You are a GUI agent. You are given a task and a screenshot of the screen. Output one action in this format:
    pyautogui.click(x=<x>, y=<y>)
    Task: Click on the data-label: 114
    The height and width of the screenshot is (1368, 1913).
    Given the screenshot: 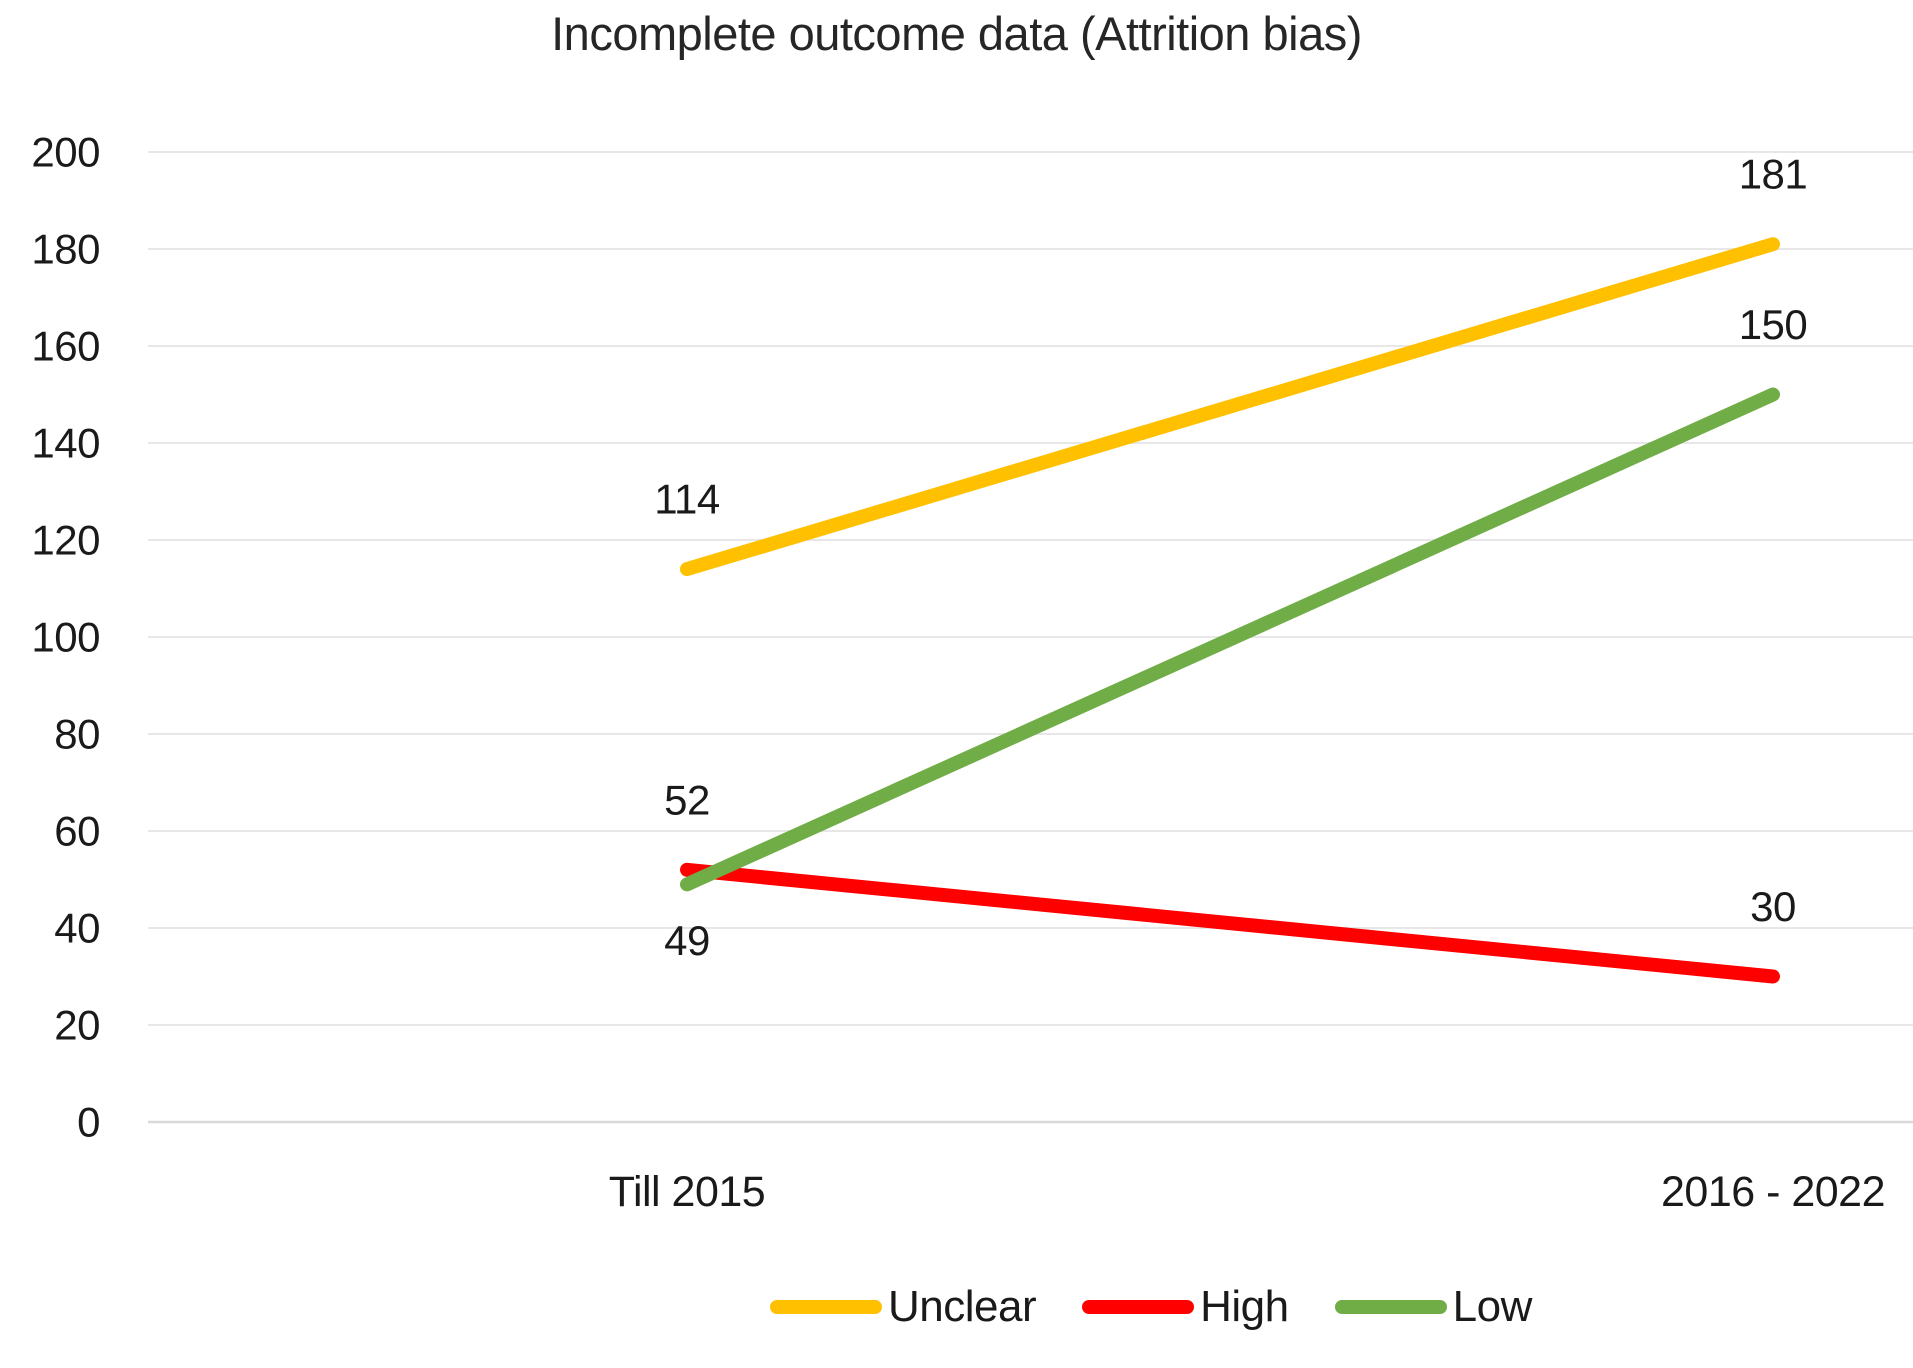 What is the action you would take?
    pyautogui.click(x=687, y=499)
    